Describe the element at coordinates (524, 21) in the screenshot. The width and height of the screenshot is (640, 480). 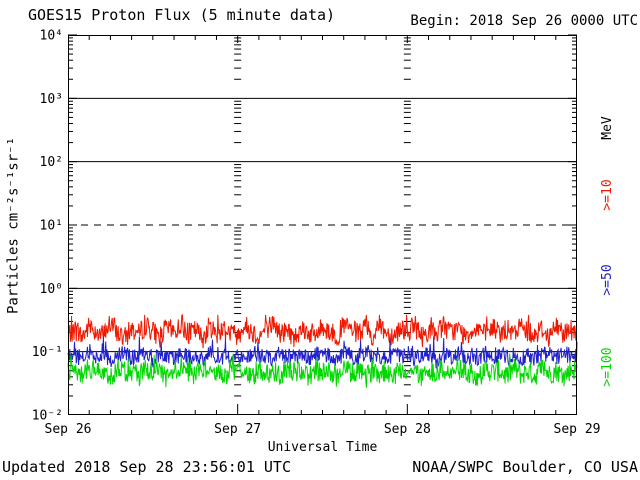
I see `begin-timestamp-label: Begin: 2018 Sep 26 0000 UTC` at that location.